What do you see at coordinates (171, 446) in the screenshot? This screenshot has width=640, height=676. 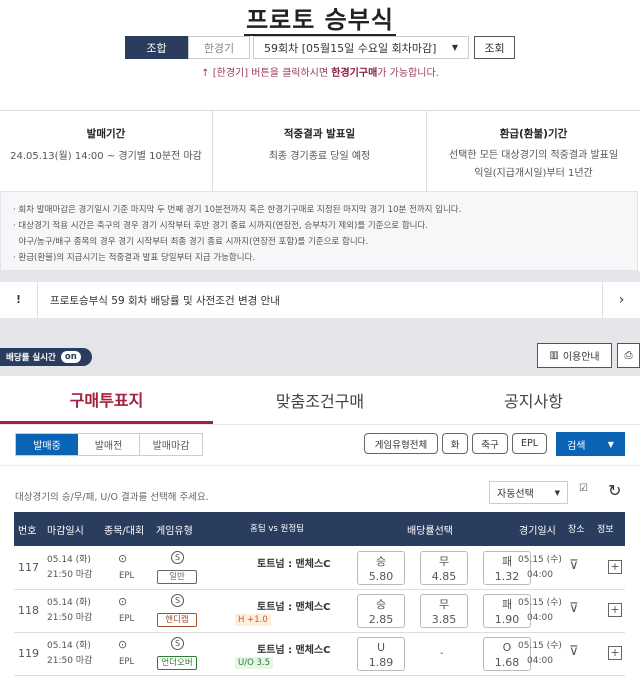 I see `filter-closed: 발매마감` at bounding box center [171, 446].